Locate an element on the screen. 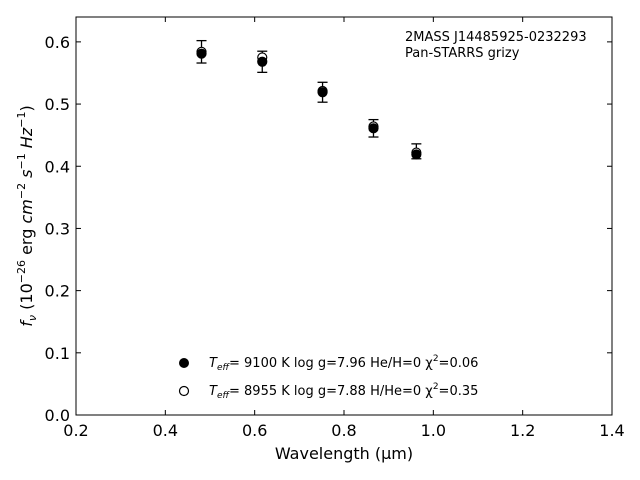 The image size is (640, 480). x-tick-label: 0.2 is located at coordinates (75, 430).